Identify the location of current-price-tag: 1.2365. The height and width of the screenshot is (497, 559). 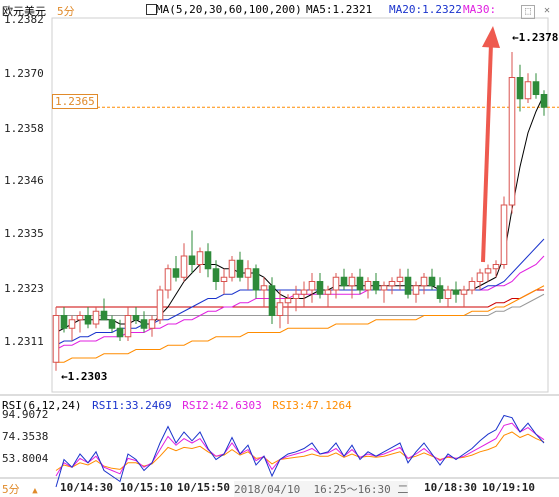
(75, 101).